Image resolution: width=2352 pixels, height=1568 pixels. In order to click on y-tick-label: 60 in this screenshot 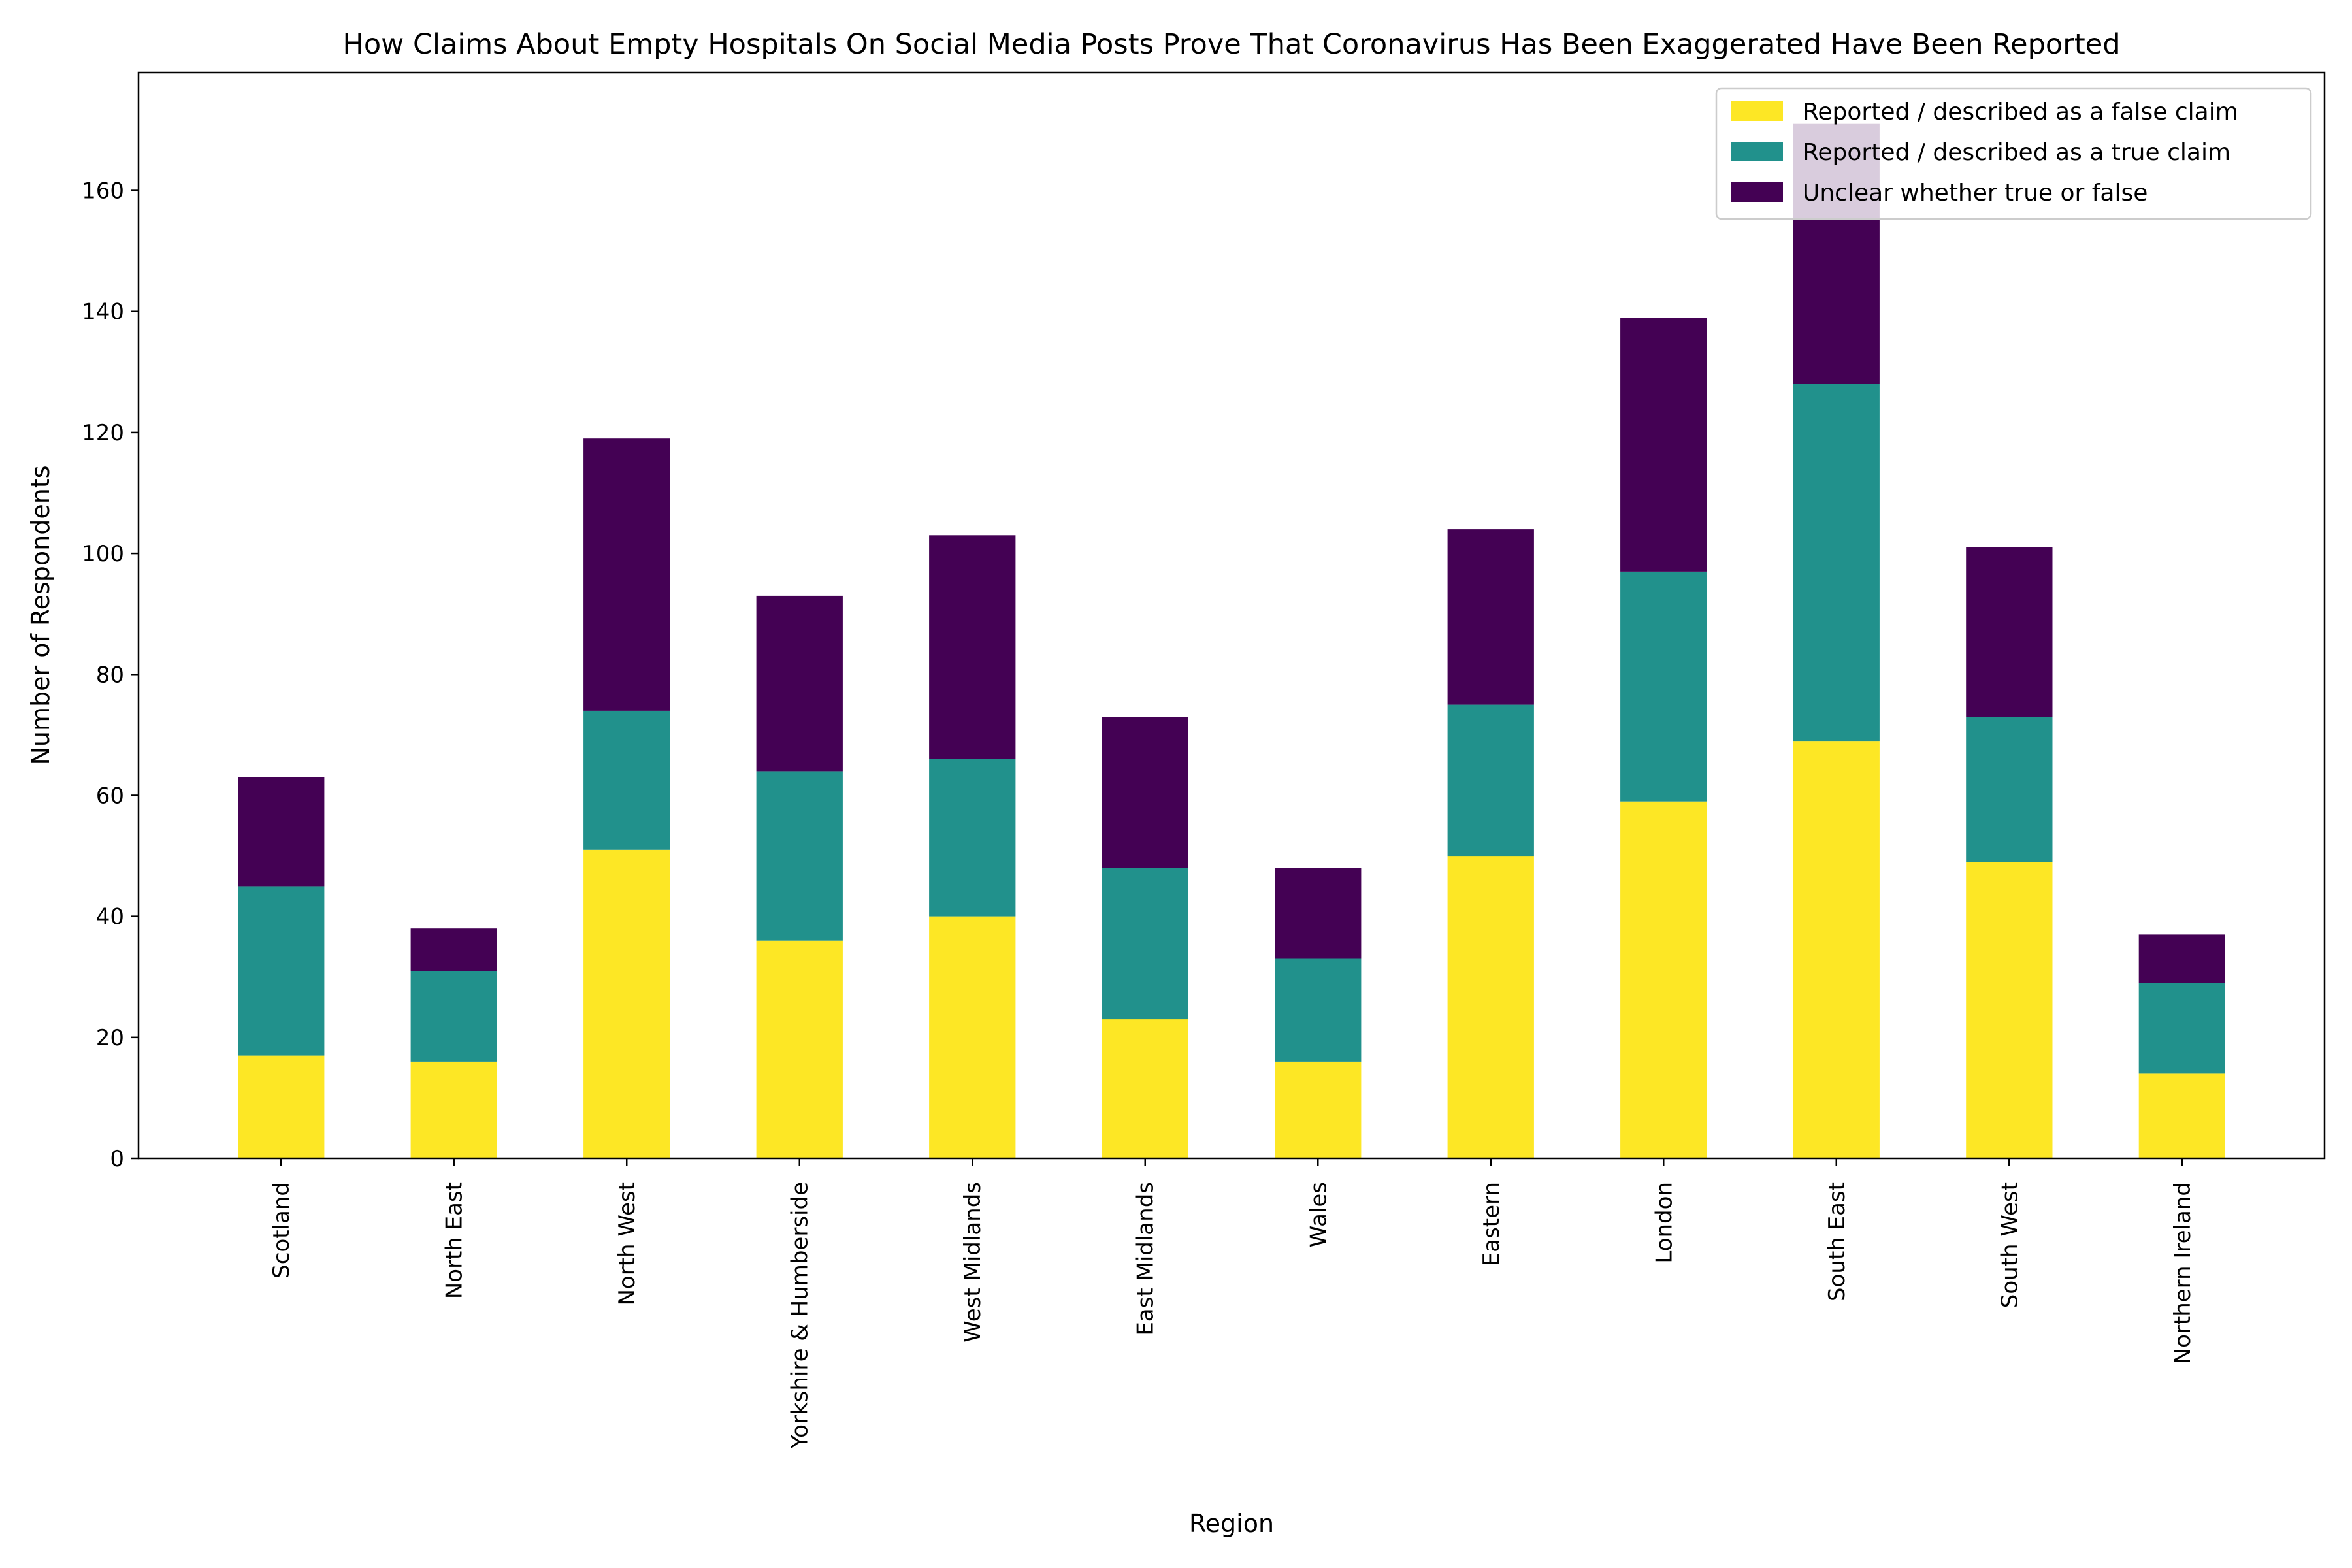, I will do `click(110, 796)`.